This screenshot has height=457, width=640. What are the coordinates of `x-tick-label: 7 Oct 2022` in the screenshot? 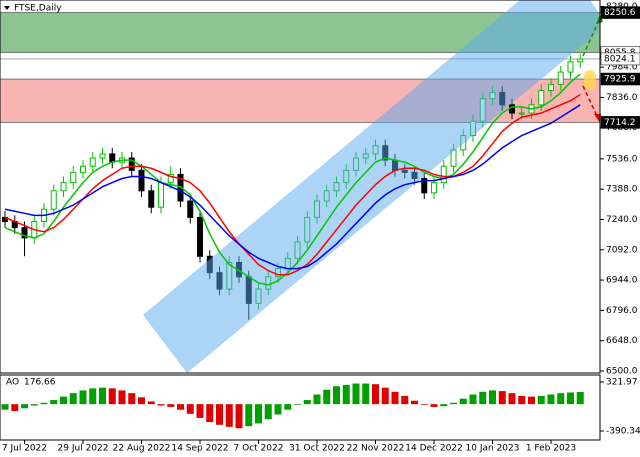 It's located at (259, 449).